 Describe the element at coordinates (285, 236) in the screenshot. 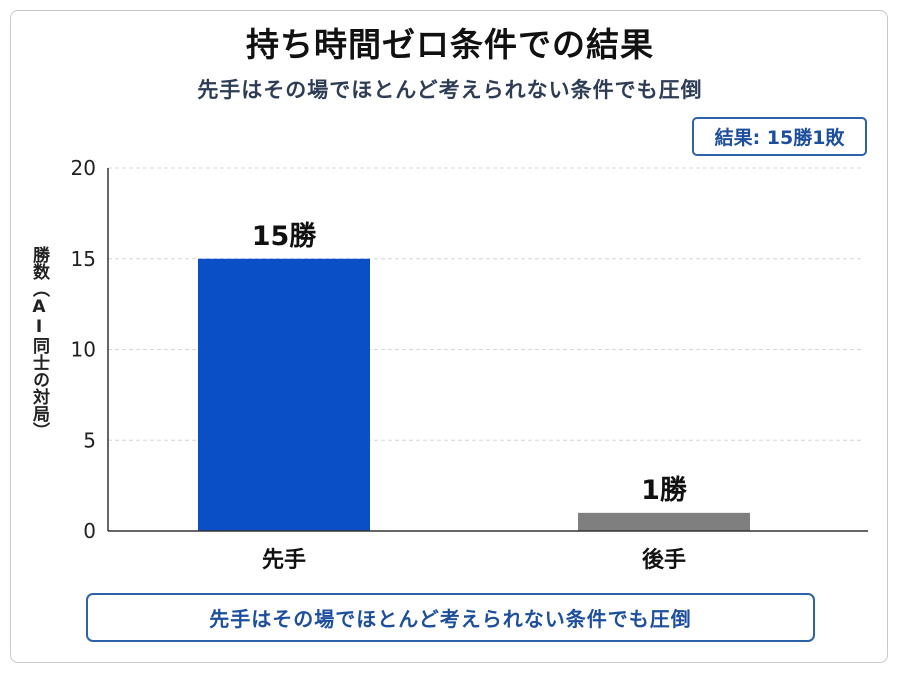

I see `data-label: 15勝` at that location.